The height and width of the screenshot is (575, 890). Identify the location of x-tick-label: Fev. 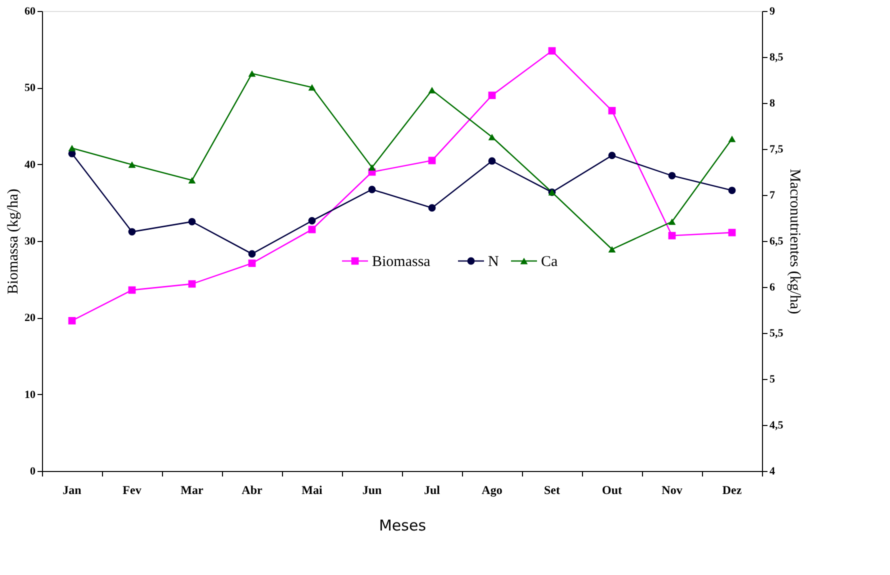
(132, 490).